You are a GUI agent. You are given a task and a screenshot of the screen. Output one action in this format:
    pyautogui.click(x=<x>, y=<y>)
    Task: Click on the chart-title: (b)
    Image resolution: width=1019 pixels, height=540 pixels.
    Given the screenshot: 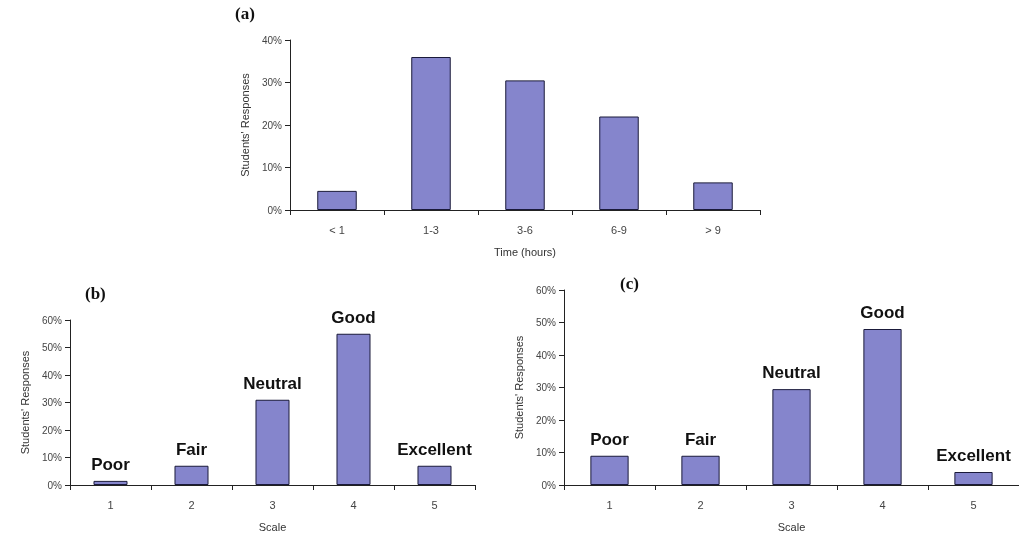 What is the action you would take?
    pyautogui.click(x=95, y=293)
    